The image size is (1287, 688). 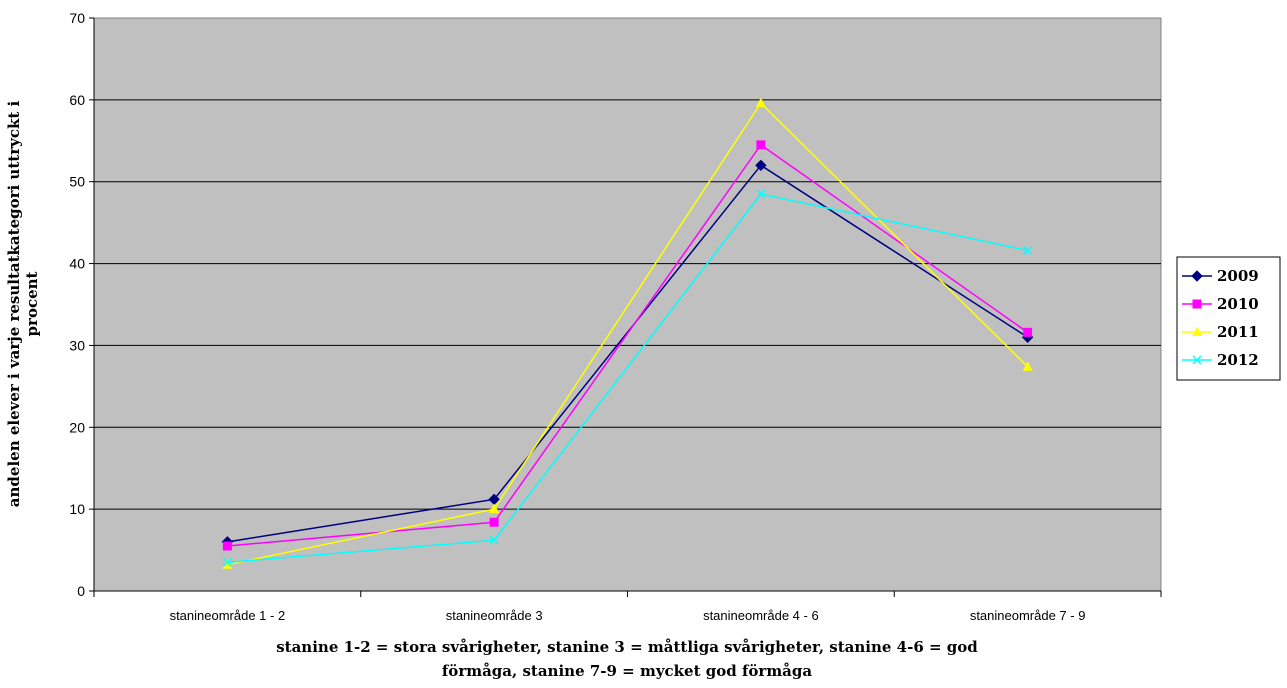 What do you see at coordinates (494, 615) in the screenshot?
I see `x-tick-label: stanineområde 3` at bounding box center [494, 615].